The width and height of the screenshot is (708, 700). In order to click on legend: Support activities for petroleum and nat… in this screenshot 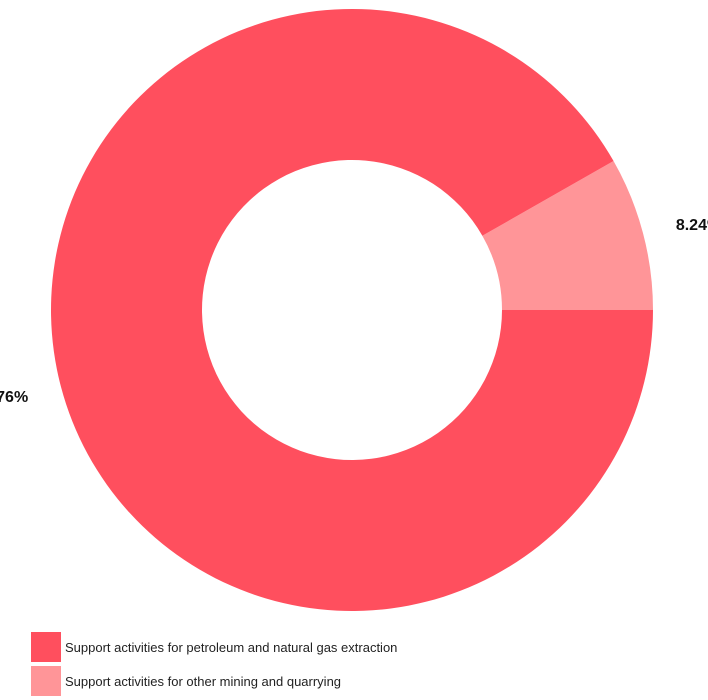, I will do `click(214, 666)`.